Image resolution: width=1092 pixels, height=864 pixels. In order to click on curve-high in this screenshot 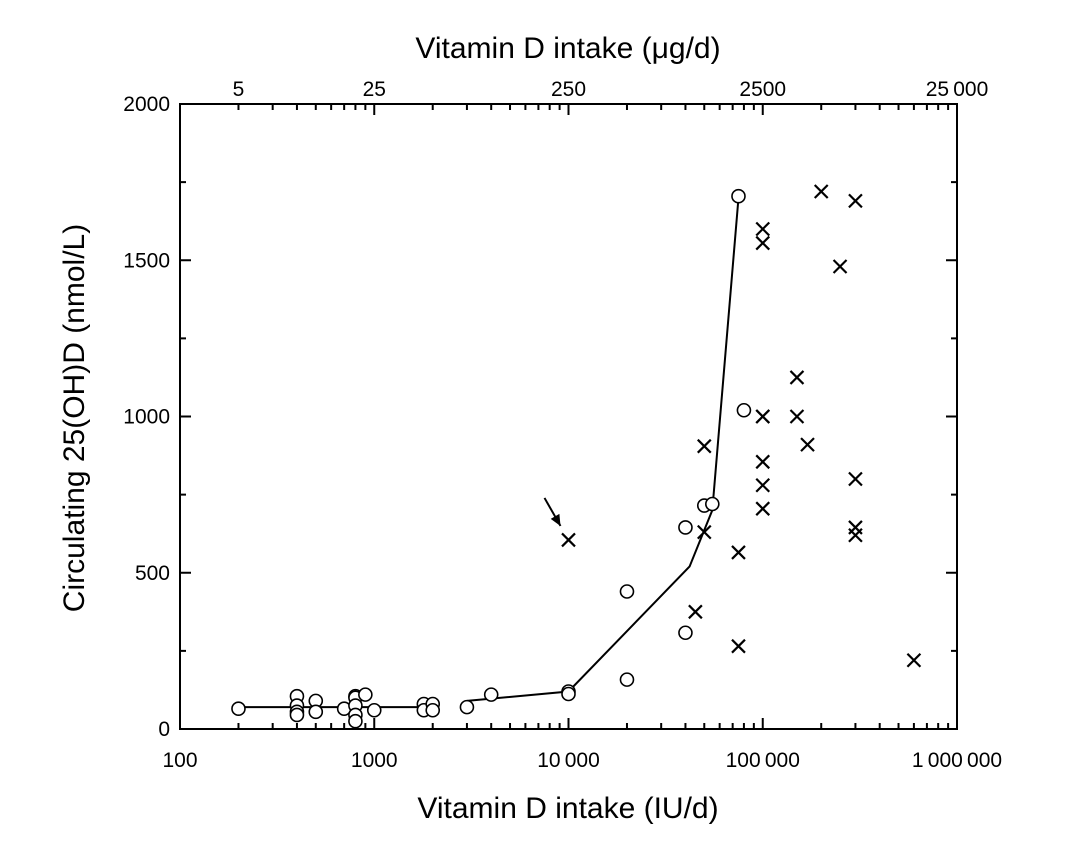, I will do `click(603, 449)`.